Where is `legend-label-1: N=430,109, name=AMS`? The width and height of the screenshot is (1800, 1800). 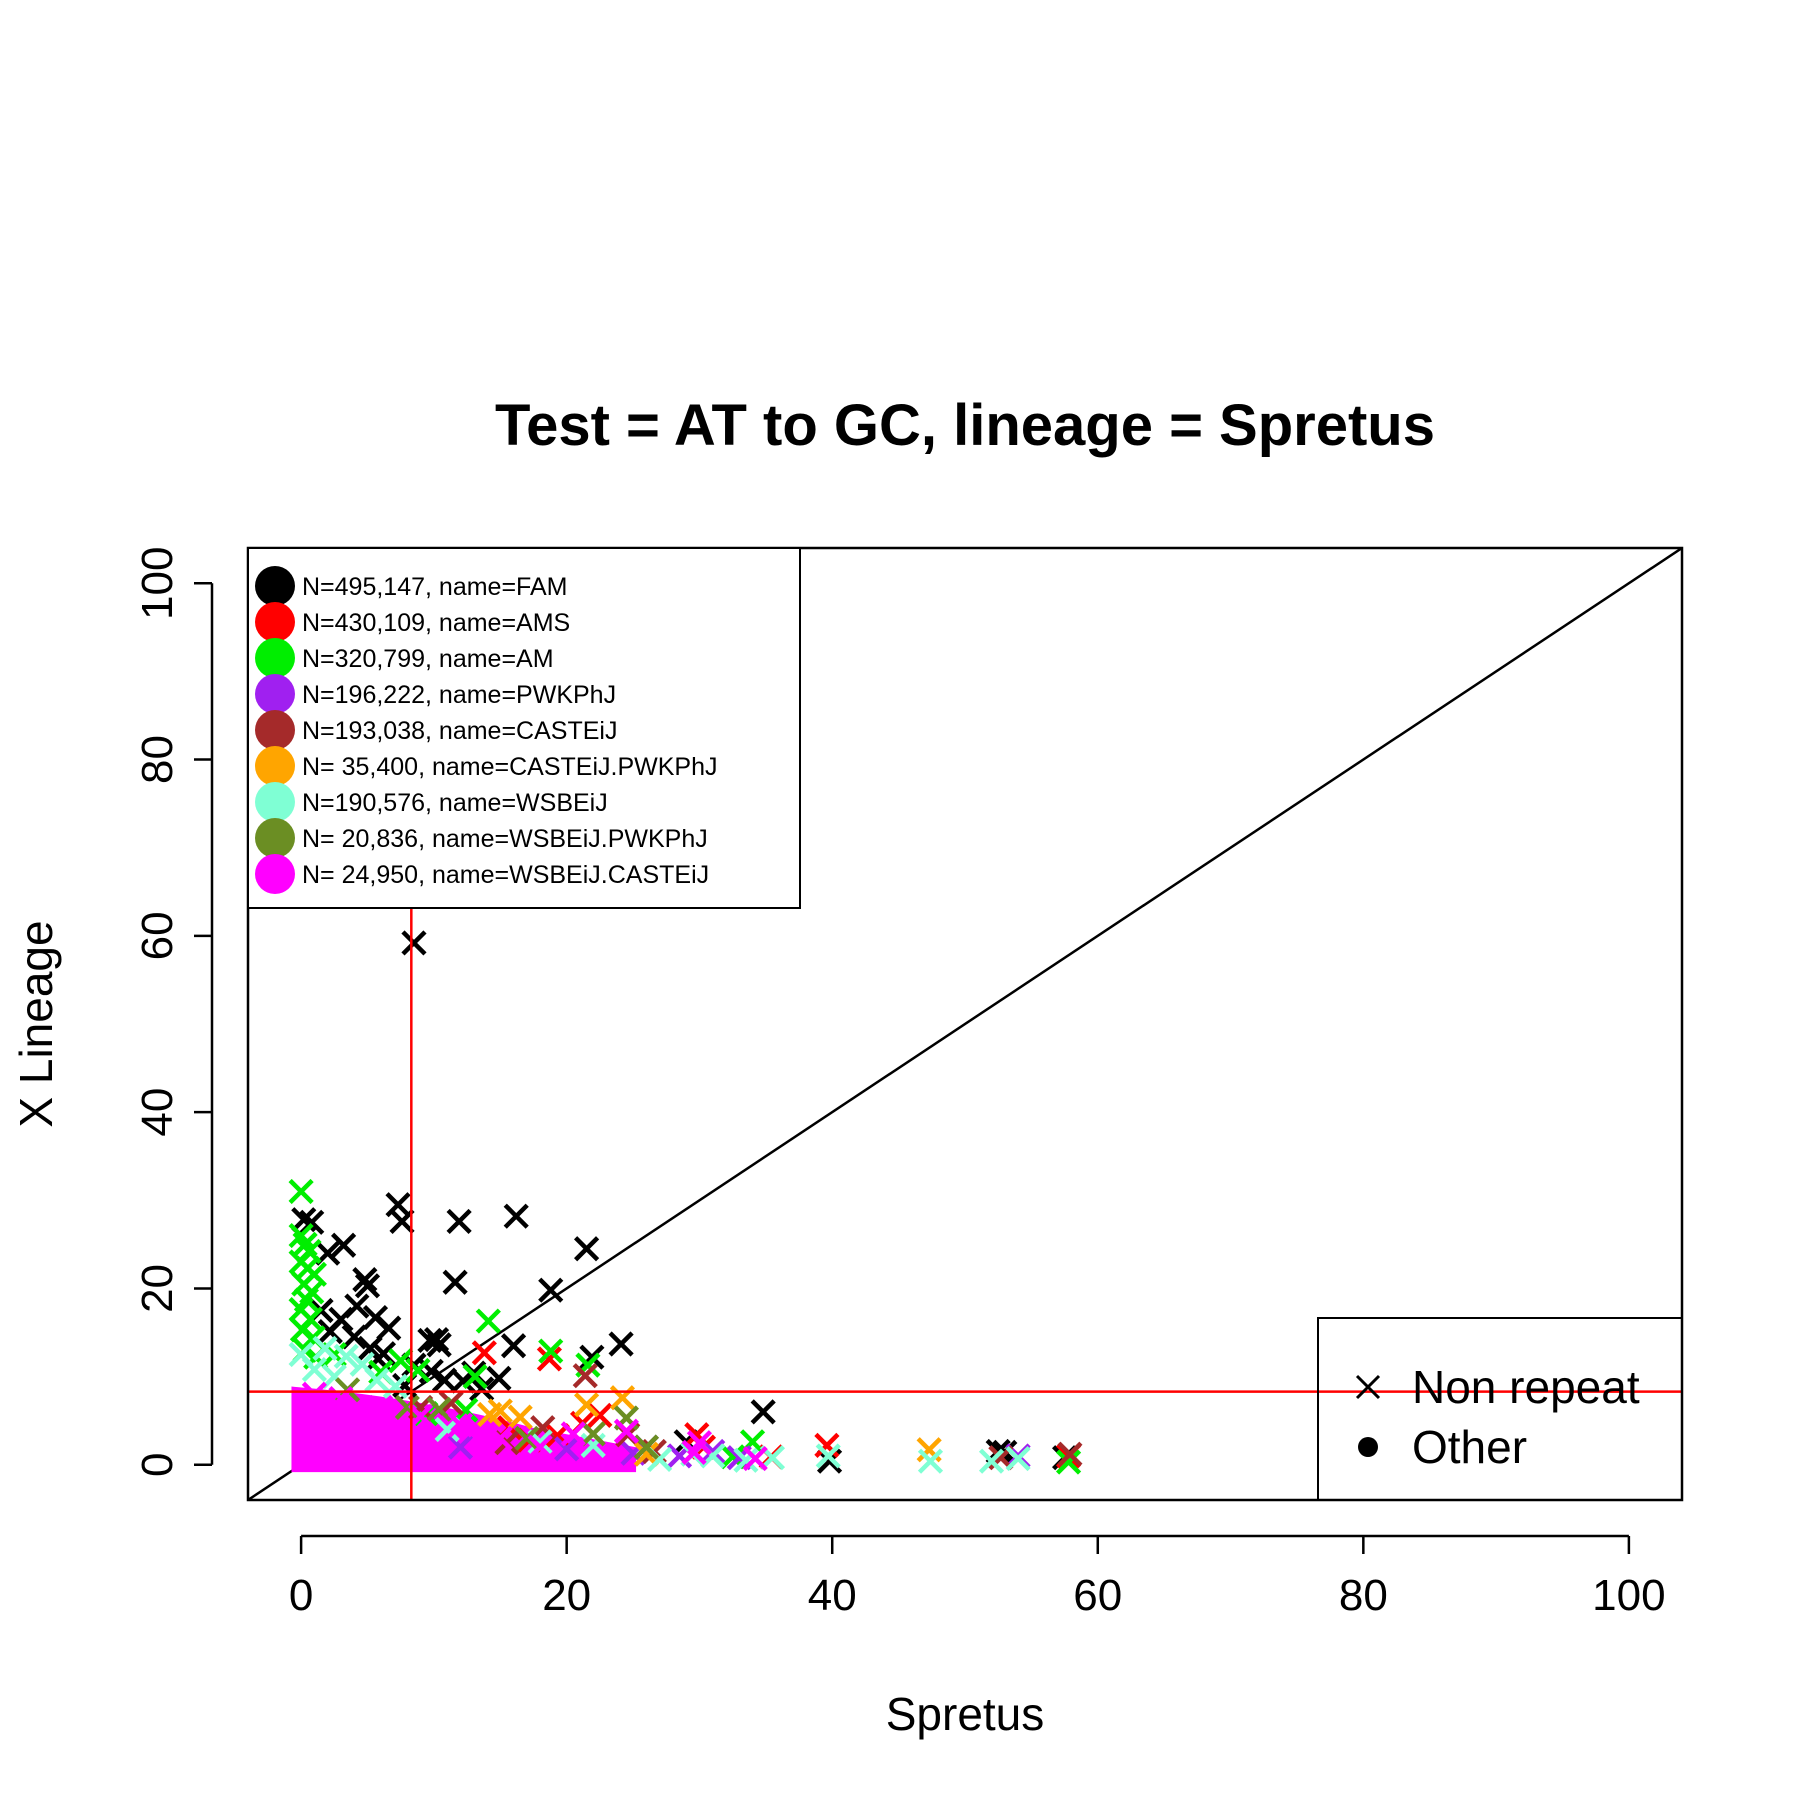 legend-label-1: N=430,109, name=AMS is located at coordinates (436, 623).